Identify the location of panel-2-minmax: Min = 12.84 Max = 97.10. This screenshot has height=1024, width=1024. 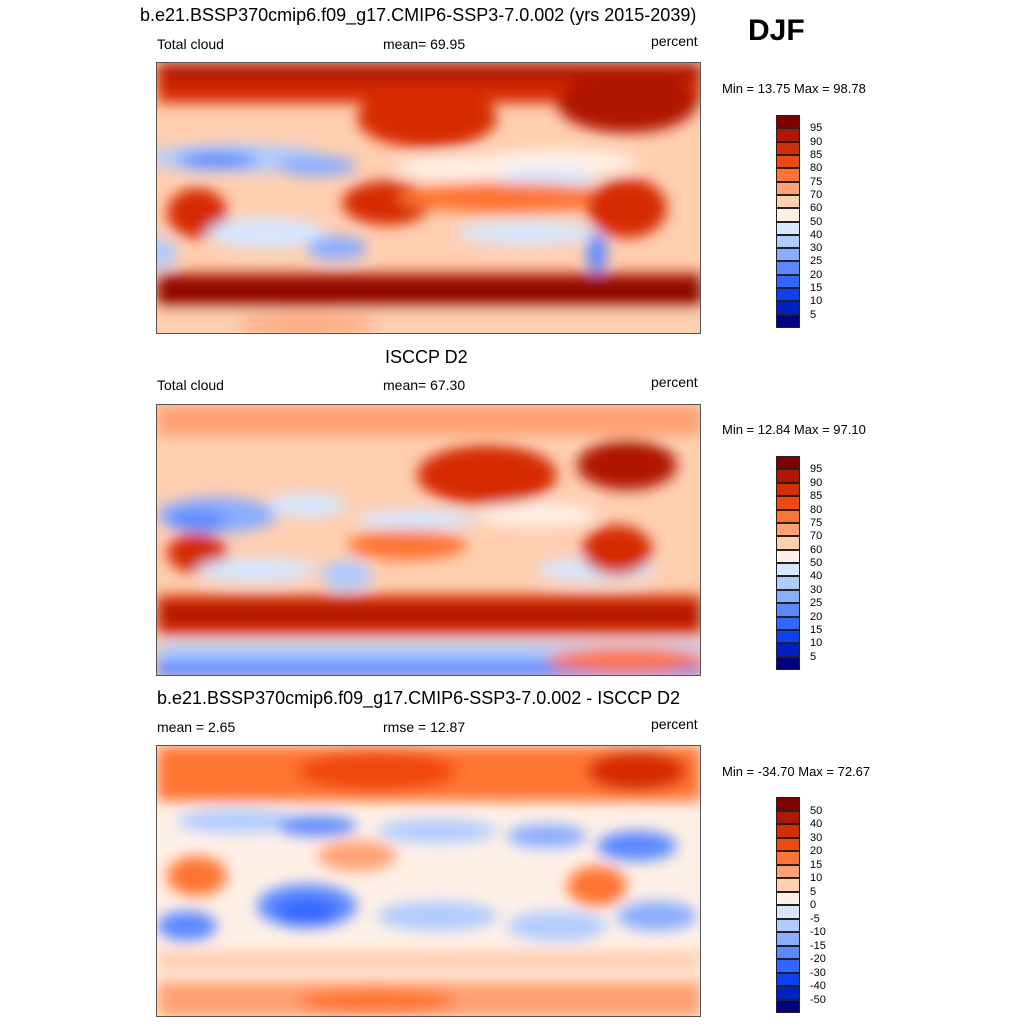
(794, 429).